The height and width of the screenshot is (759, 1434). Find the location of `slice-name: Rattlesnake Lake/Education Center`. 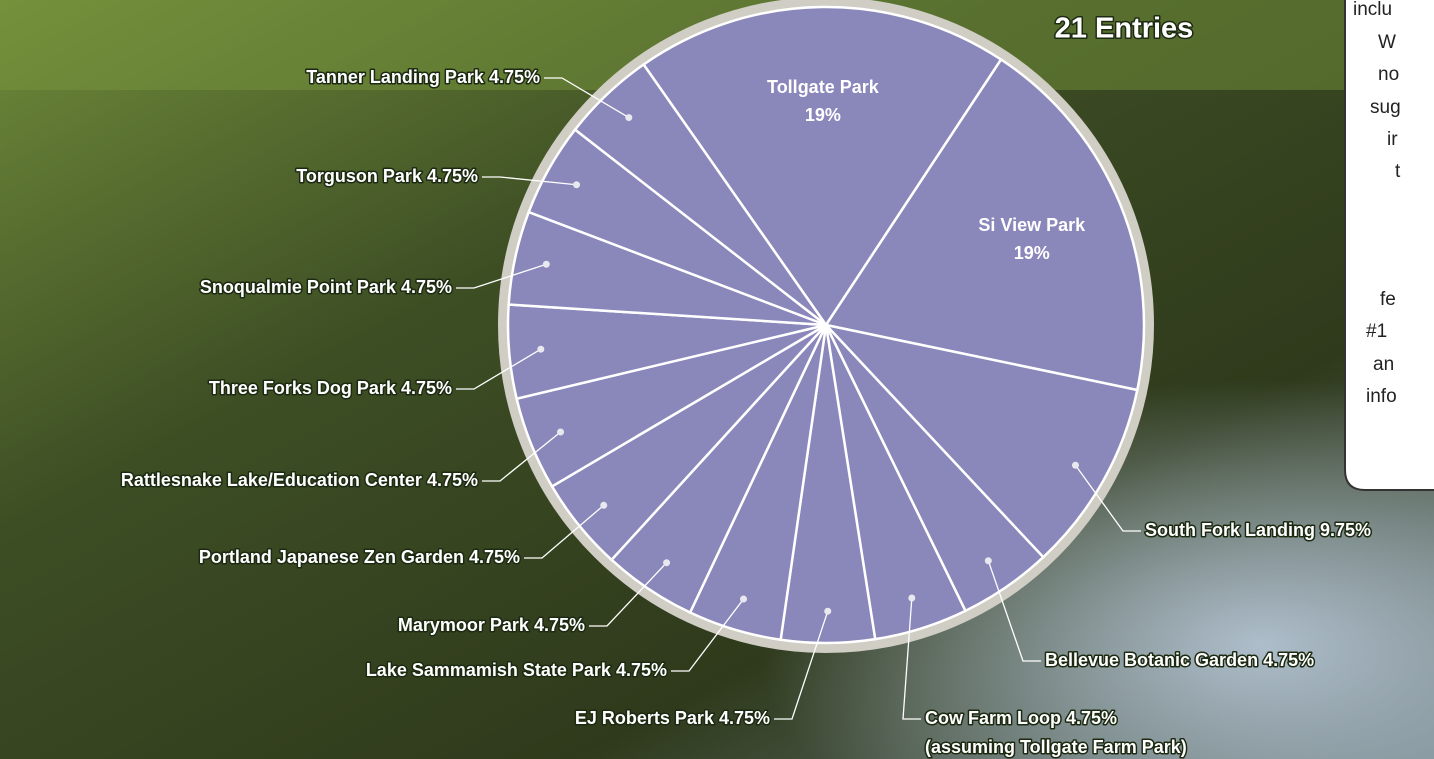

slice-name: Rattlesnake Lake/Education Center is located at coordinates (271, 480).